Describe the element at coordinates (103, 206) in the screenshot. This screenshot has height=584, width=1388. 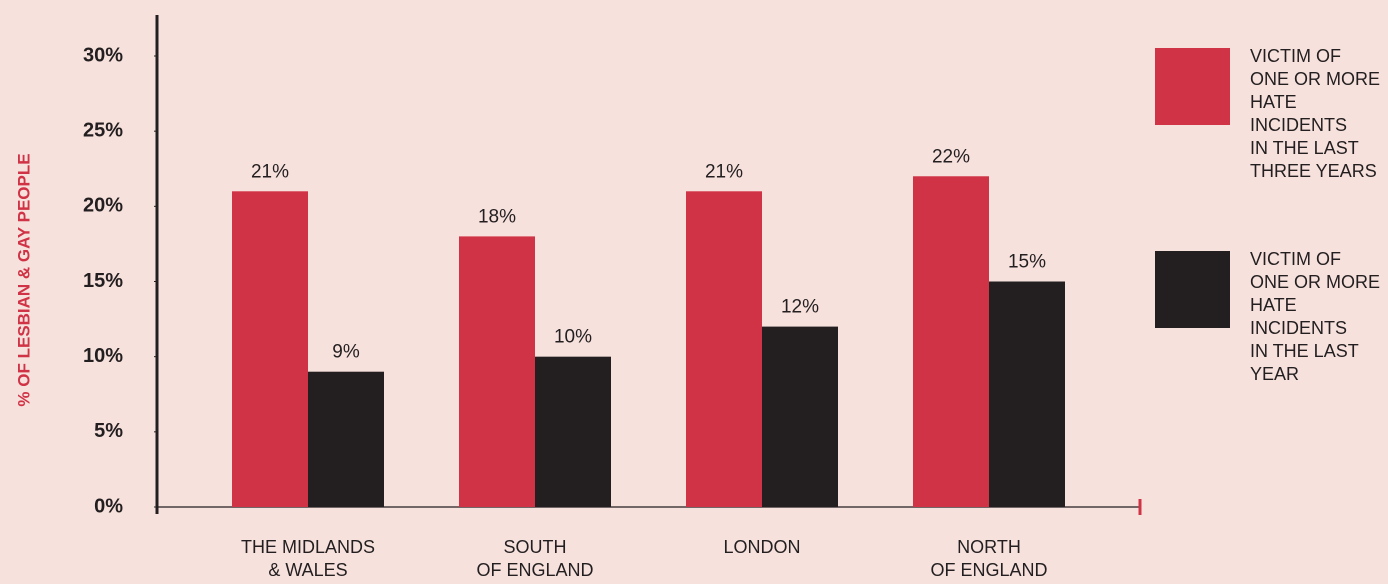
I see `y-tick-label: 20%` at that location.